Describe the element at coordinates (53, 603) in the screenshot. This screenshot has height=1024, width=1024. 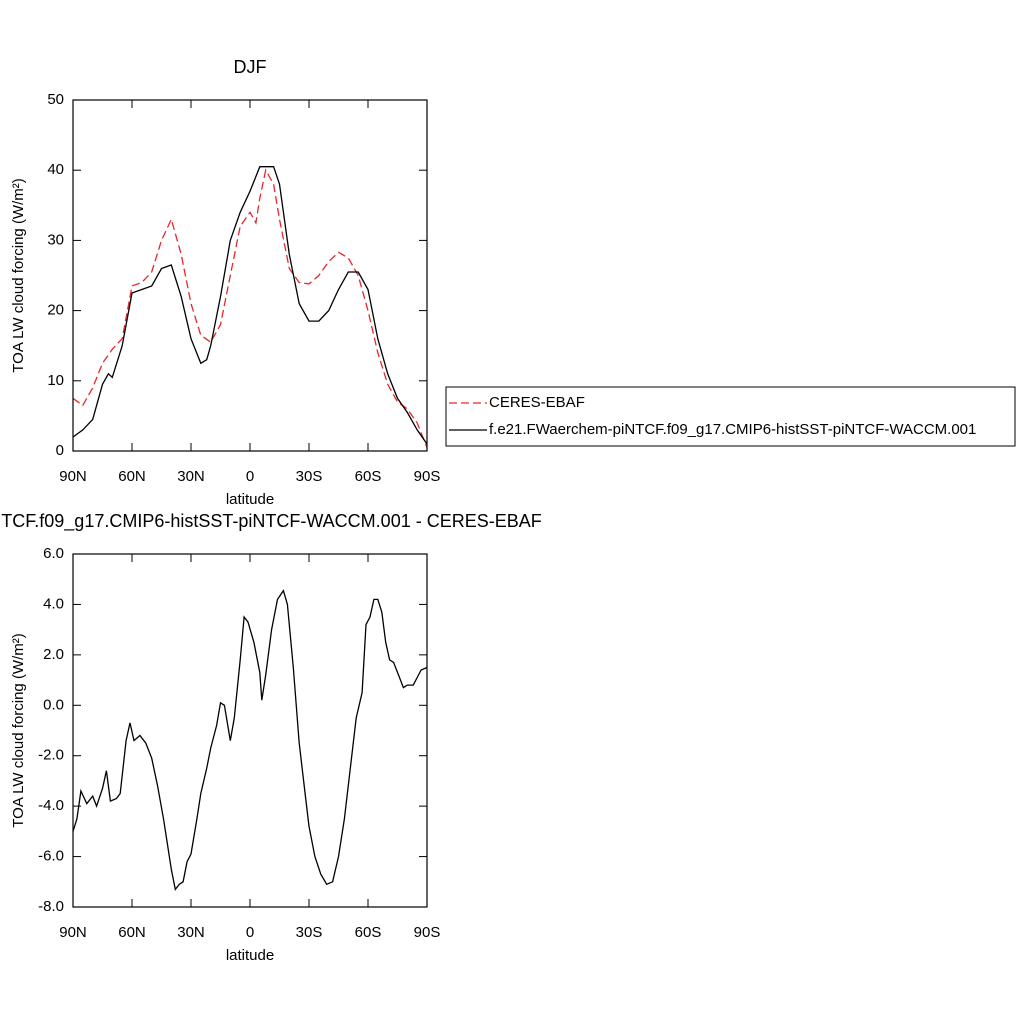
I see `y-tick-label: 4.0` at that location.